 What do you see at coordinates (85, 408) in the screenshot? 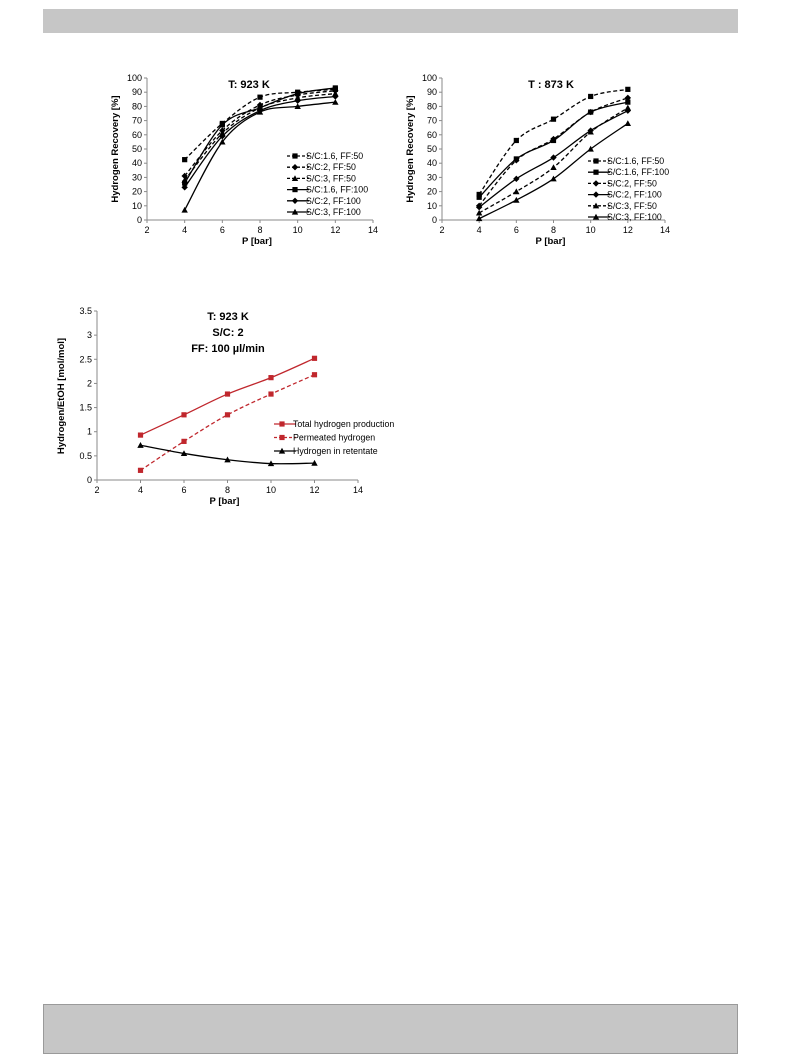
I see `y-tick-label: 1.5` at bounding box center [85, 408].